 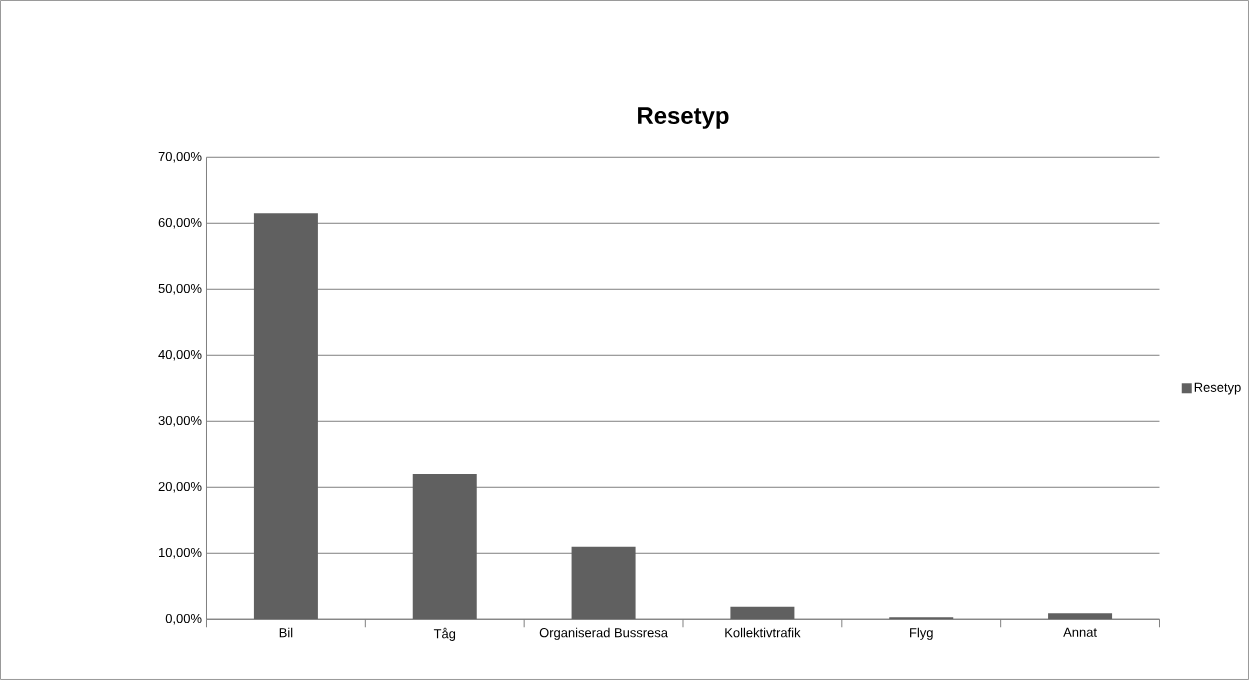 What do you see at coordinates (444, 634) in the screenshot?
I see `x-tick-label: Tåg` at bounding box center [444, 634].